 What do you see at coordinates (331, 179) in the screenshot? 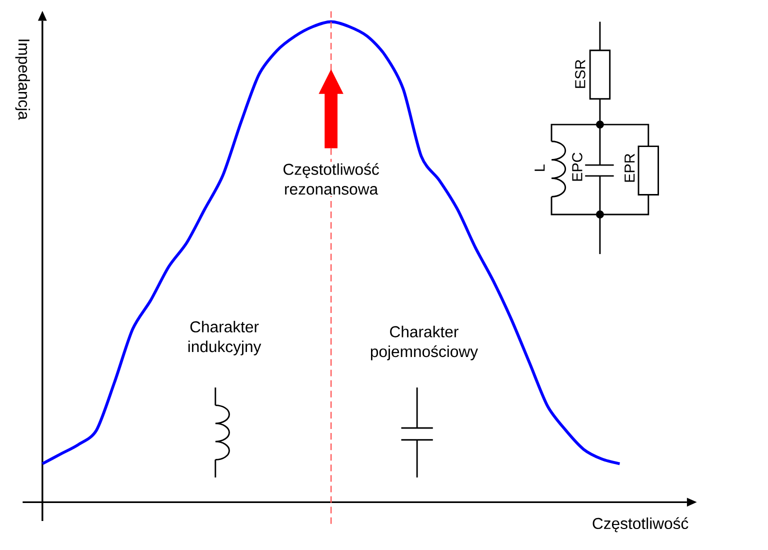
I see `annotation: Częstotliwość rezonansowa` at bounding box center [331, 179].